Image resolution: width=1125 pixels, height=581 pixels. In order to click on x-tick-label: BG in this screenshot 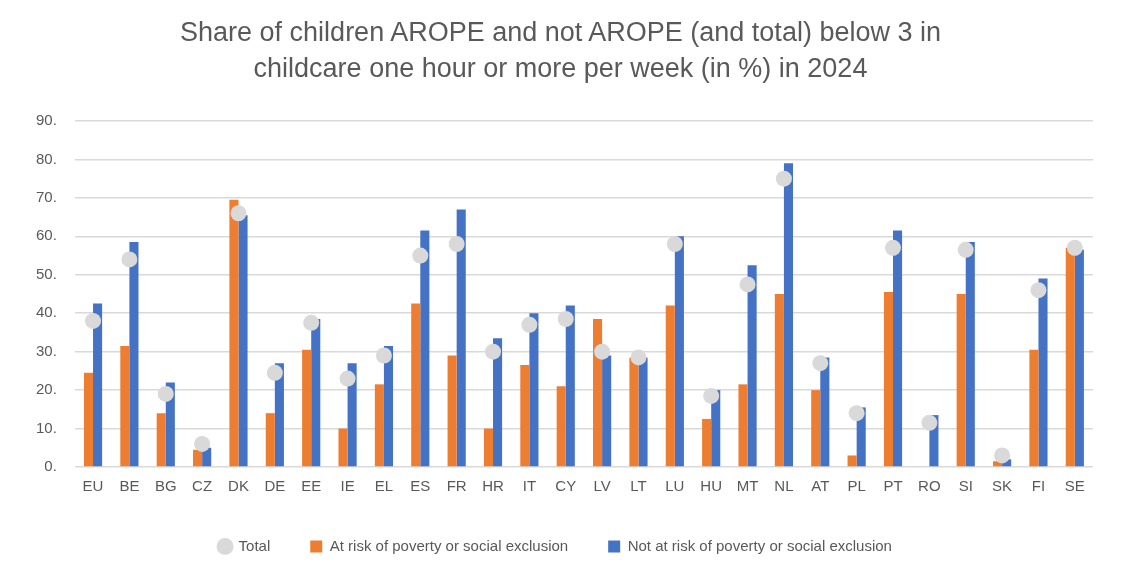, I will do `click(165, 486)`.